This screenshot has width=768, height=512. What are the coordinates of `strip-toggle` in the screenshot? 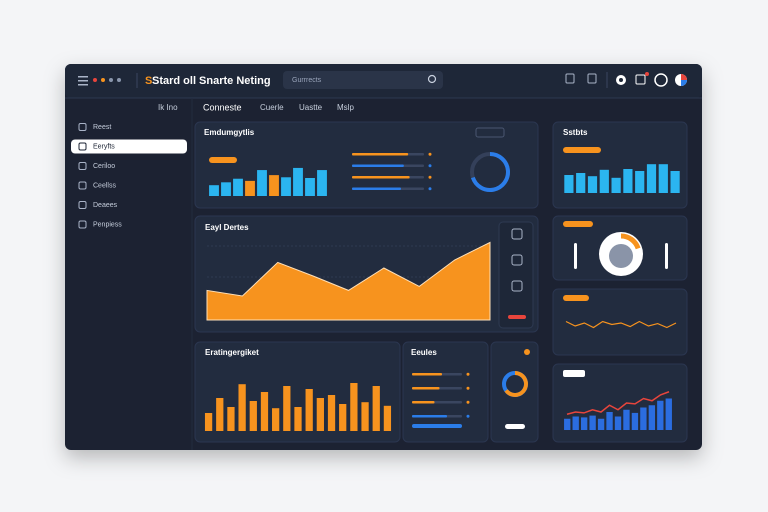 It's located at (517, 317).